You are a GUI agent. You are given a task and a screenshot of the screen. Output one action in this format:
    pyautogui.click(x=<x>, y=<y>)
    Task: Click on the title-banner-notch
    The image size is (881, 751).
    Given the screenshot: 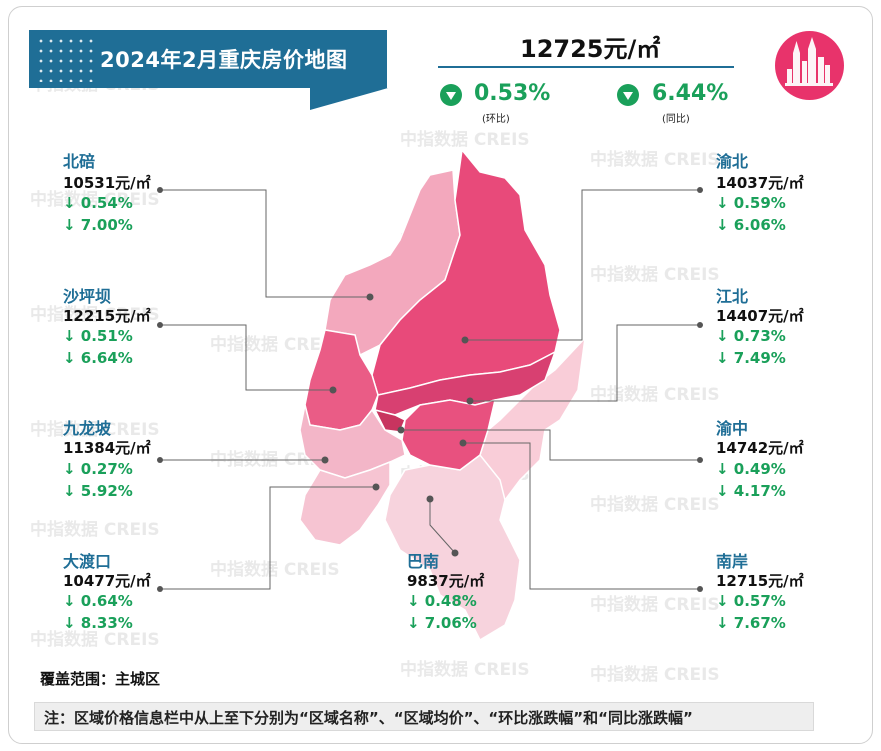 What is the action you would take?
    pyautogui.click(x=349, y=99)
    